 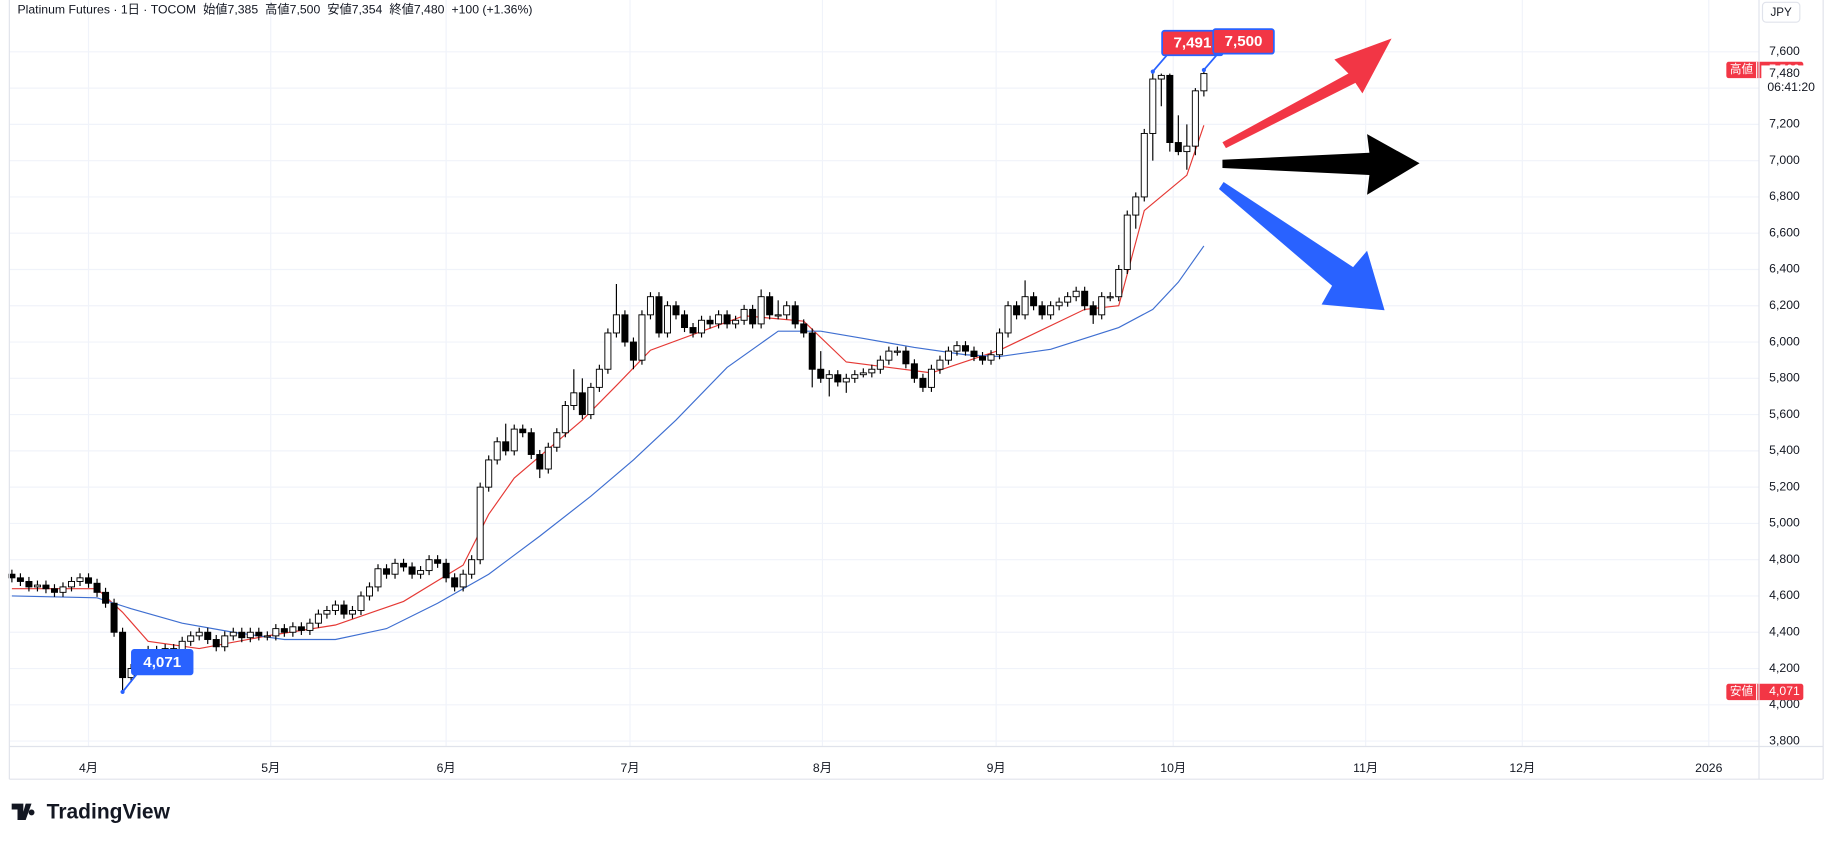 I want to click on y-tick-label: 6,800, so click(x=1784, y=196).